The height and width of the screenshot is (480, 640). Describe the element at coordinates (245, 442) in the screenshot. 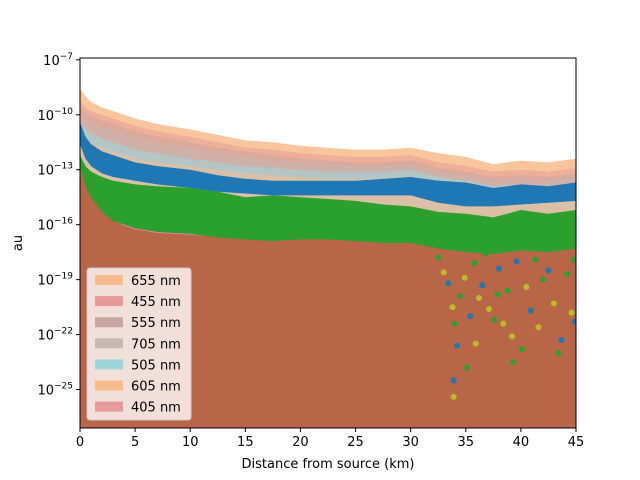

I see `x-tick-label: 15` at that location.